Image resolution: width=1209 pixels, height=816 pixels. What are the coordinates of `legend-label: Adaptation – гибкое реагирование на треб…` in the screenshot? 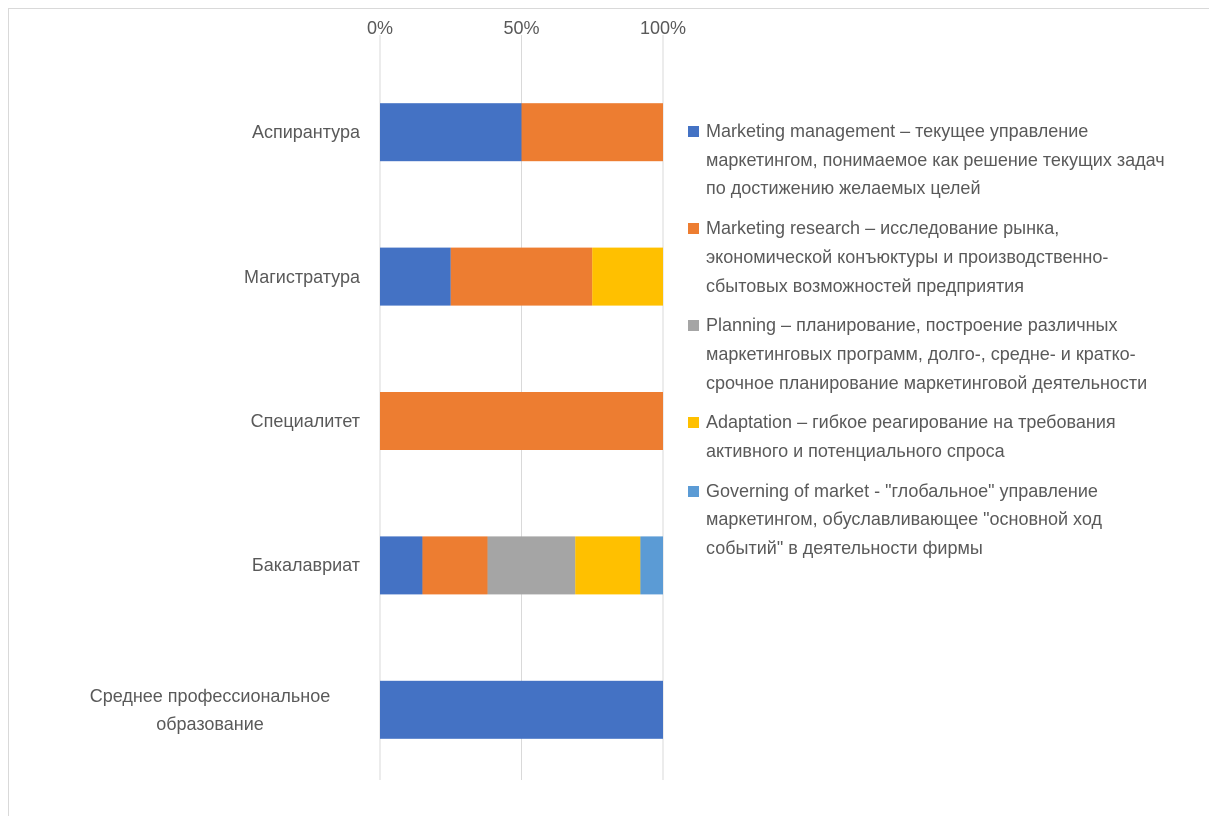 It's located at (911, 437).